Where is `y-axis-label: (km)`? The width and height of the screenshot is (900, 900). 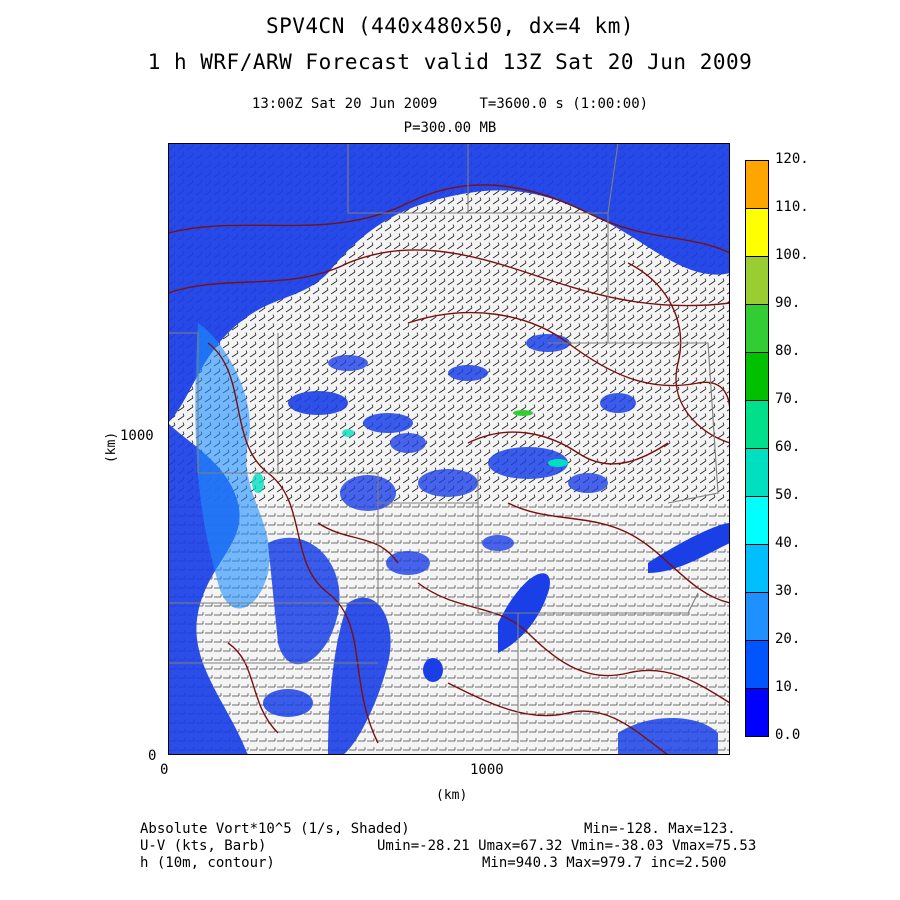
y-axis-label: (km) is located at coordinates (112, 447).